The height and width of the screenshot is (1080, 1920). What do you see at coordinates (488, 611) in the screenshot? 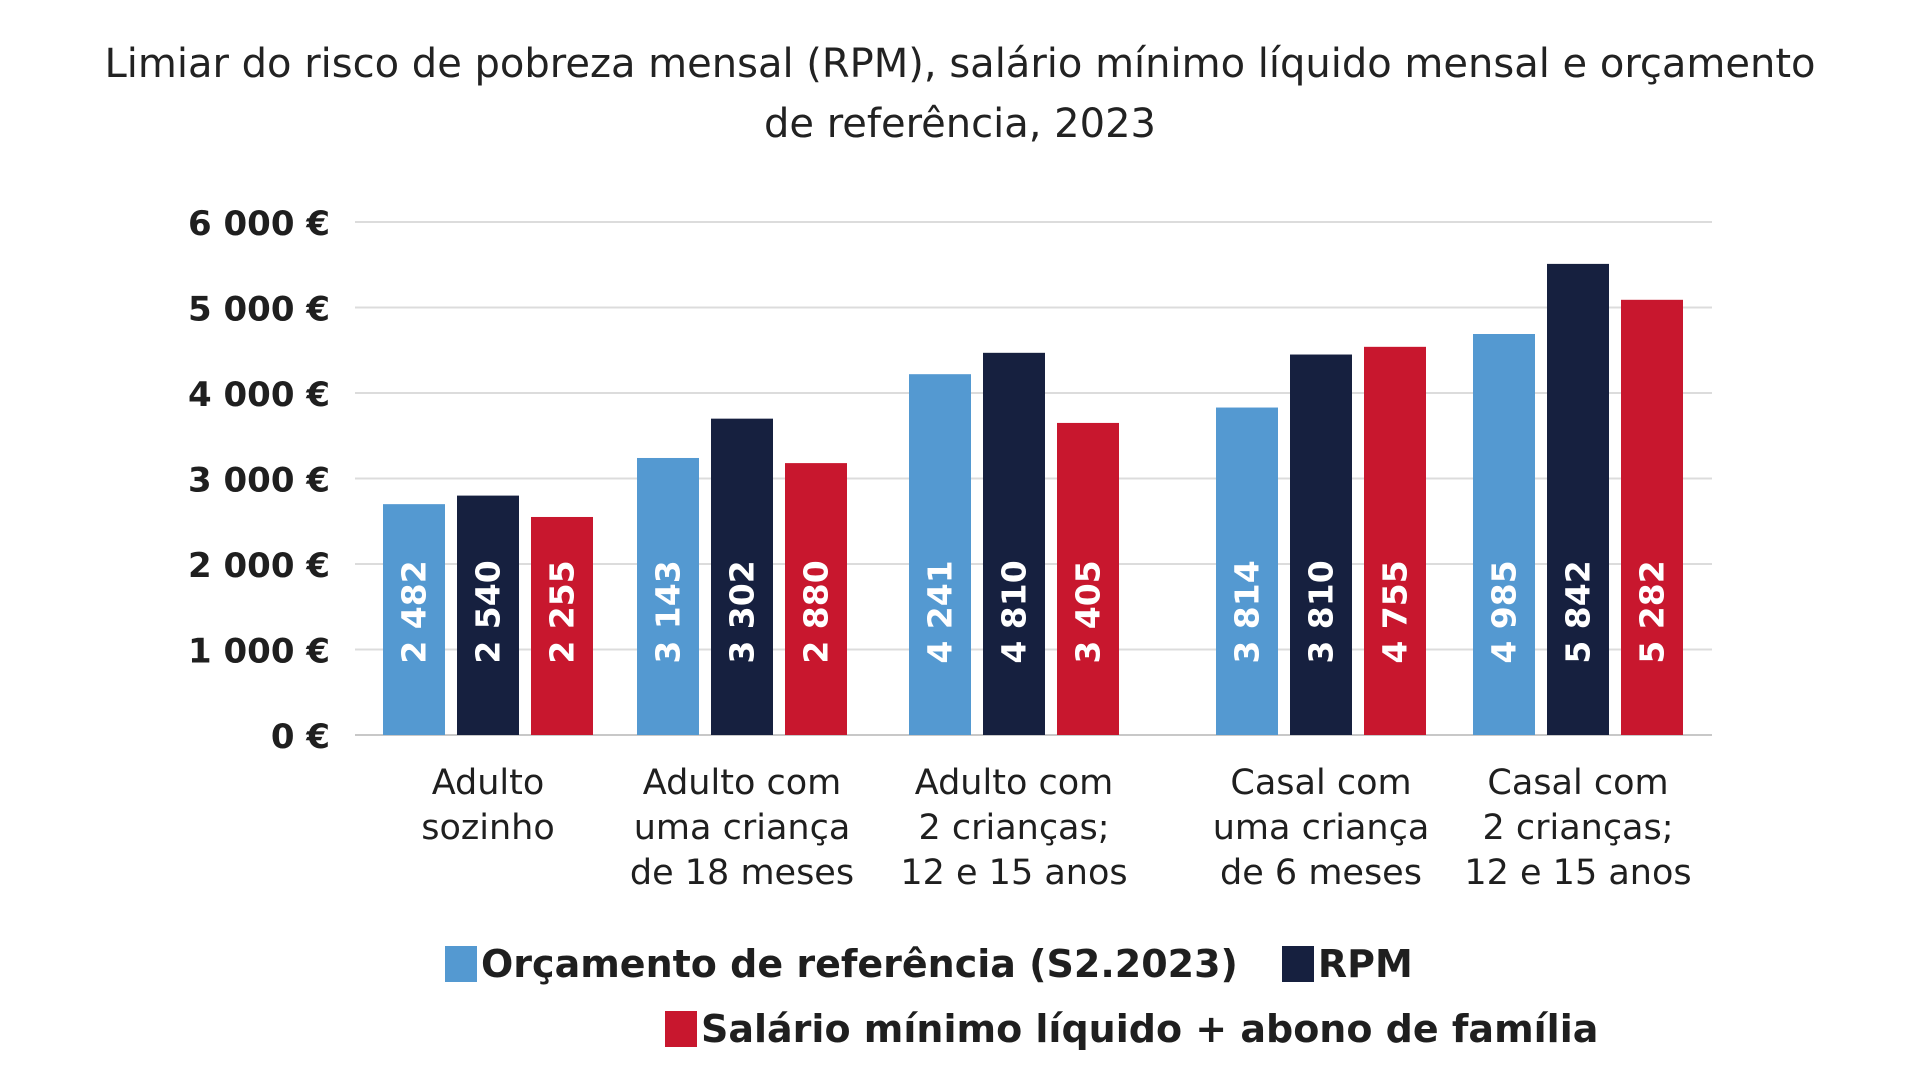
I see `bar-data-label: 2 540` at bounding box center [488, 611].